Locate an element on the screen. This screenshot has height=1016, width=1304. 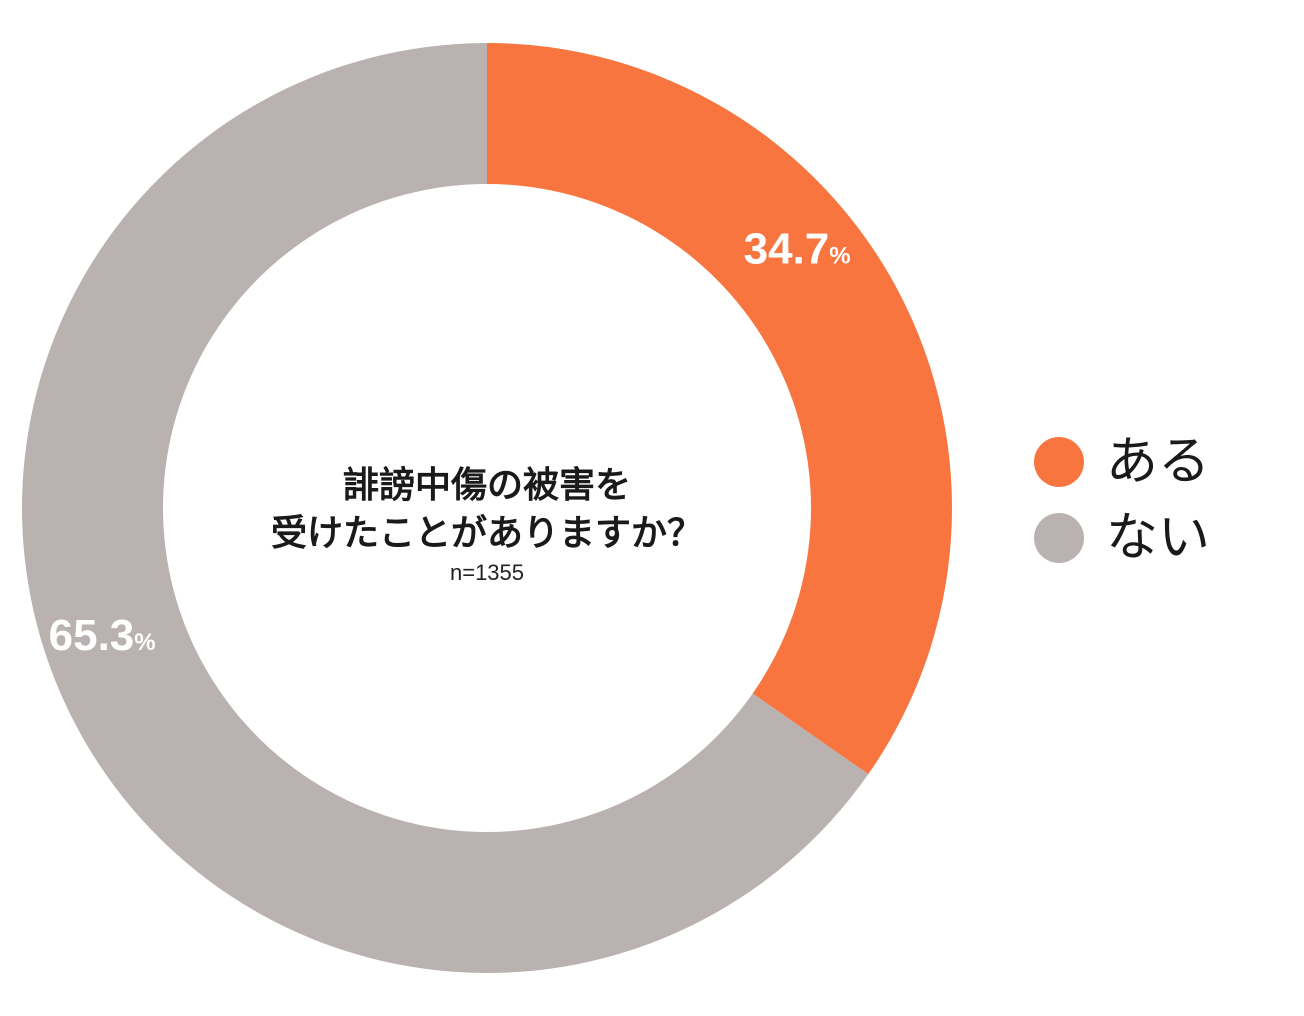
legend-label-aru: ある is located at coordinates (1158, 462).